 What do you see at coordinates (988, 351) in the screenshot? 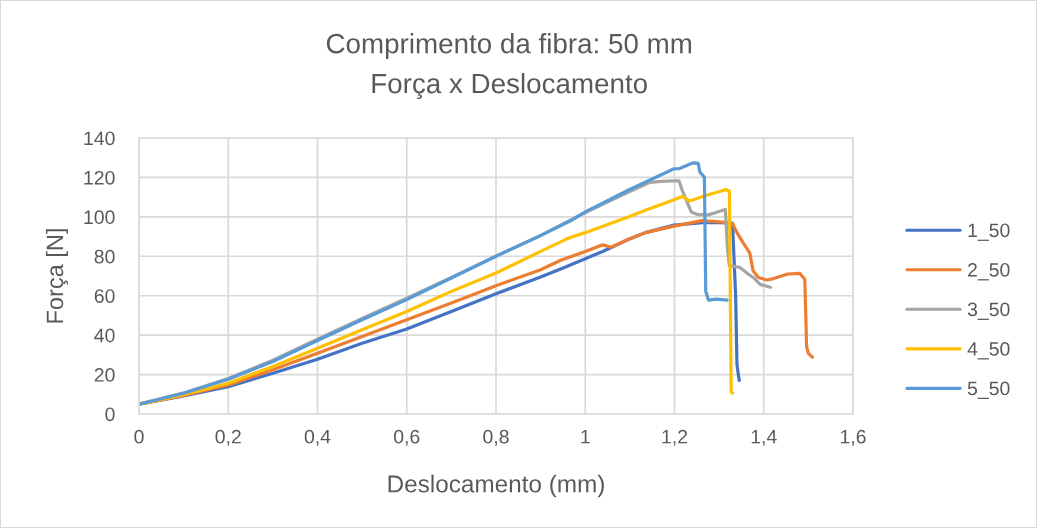
I see `legend-label: 4_50` at bounding box center [988, 351].